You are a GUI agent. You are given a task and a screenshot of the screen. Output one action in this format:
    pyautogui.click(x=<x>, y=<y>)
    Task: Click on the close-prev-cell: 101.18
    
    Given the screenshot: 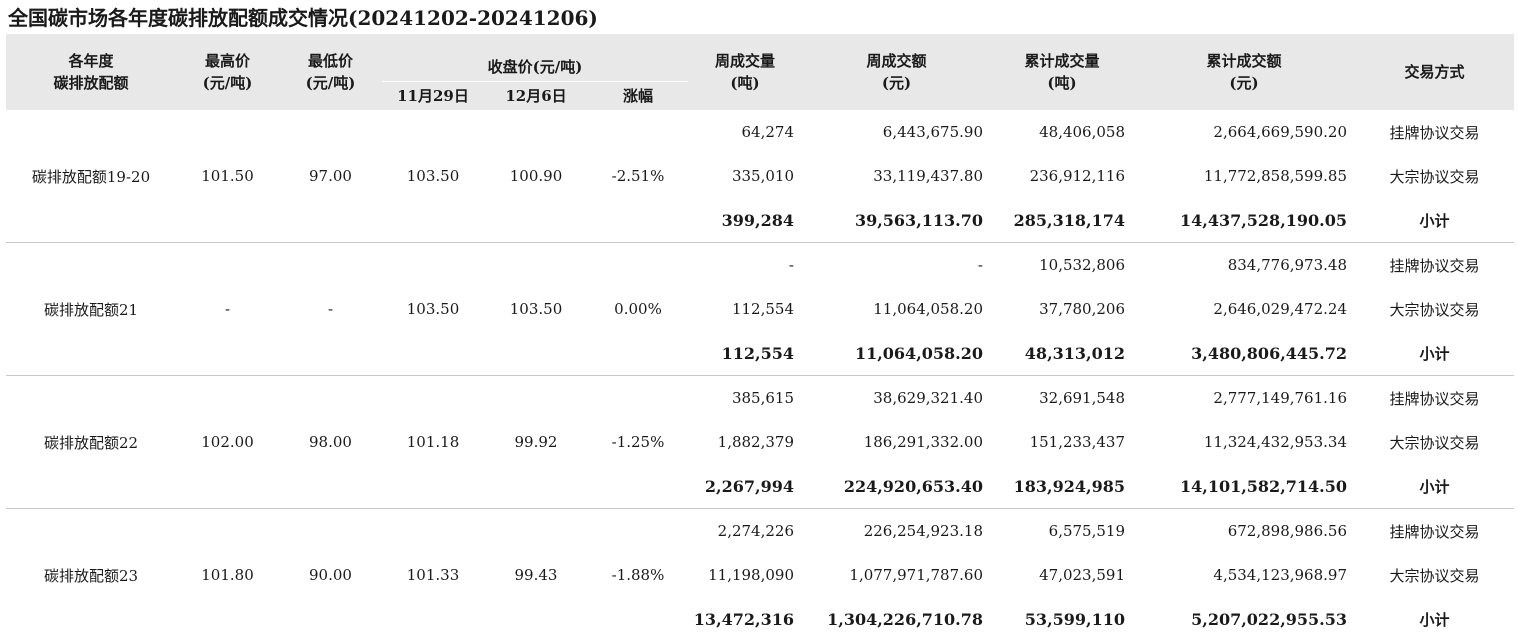 What is the action you would take?
    pyautogui.click(x=433, y=442)
    